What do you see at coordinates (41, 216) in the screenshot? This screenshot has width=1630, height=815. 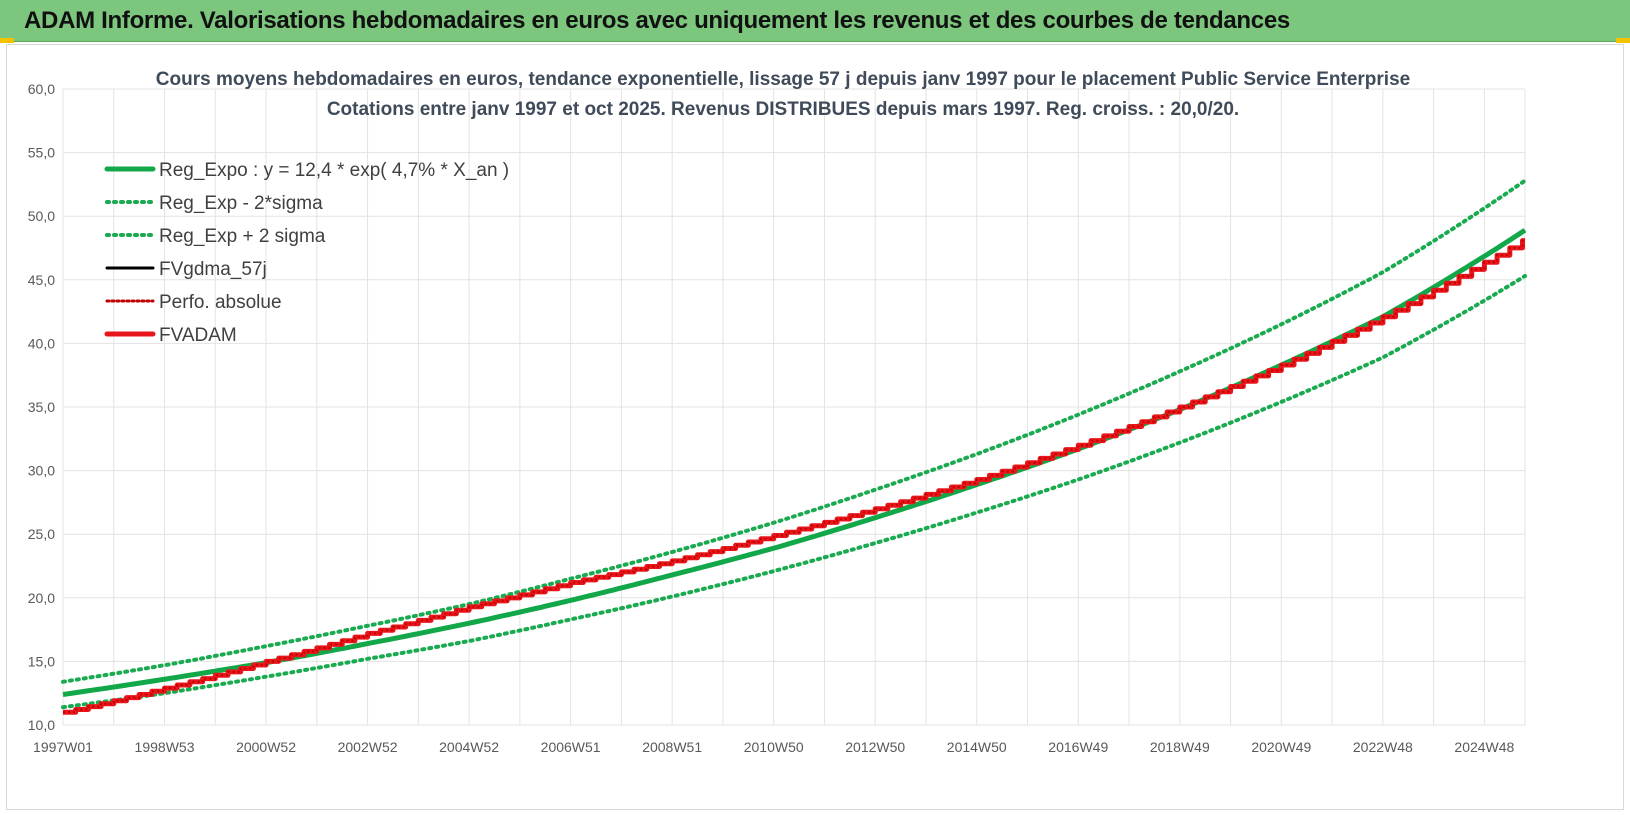 I see `y-tick-label: 50,0` at bounding box center [41, 216].